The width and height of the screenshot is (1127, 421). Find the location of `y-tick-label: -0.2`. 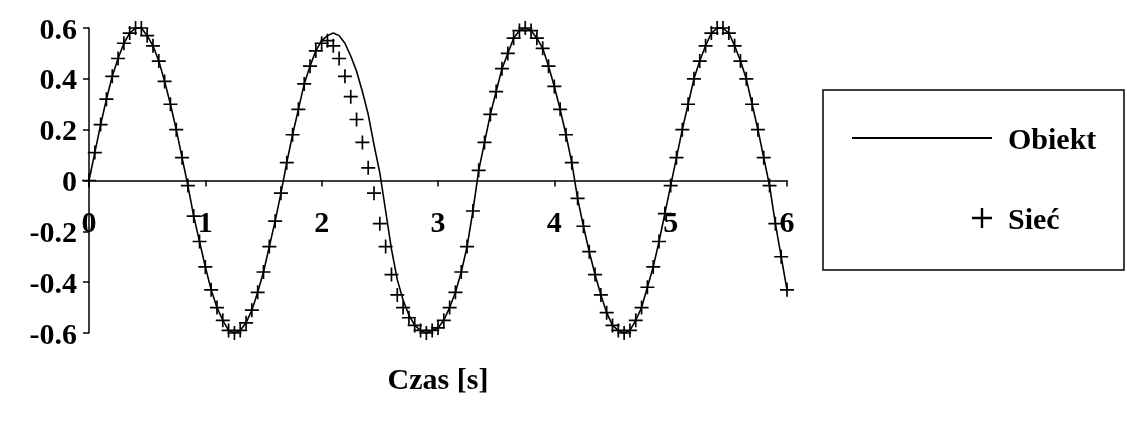

y-tick-label: -0.2 is located at coordinates (53, 231).